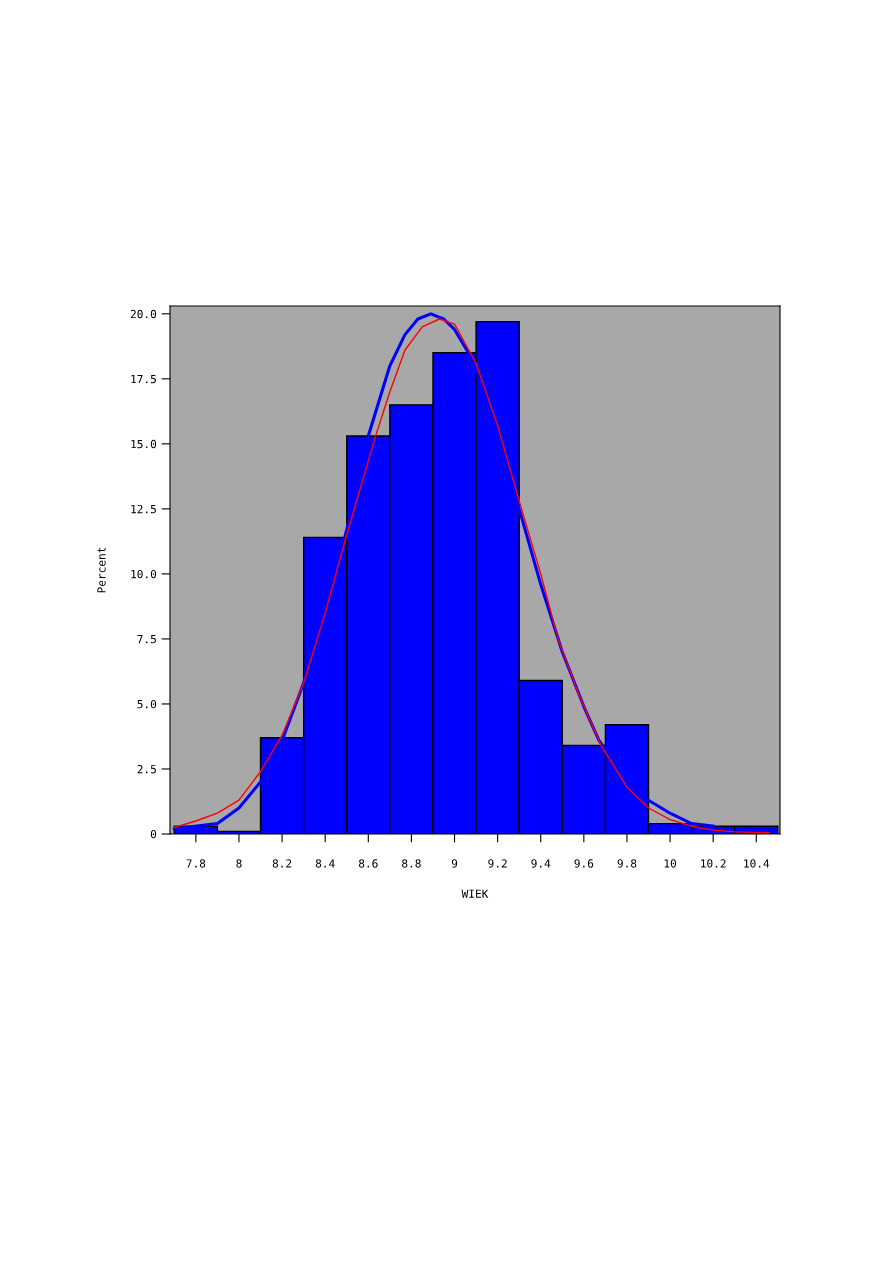 The image size is (893, 1263). Describe the element at coordinates (282, 863) in the screenshot. I see `x-tick-label: 8.2` at that location.